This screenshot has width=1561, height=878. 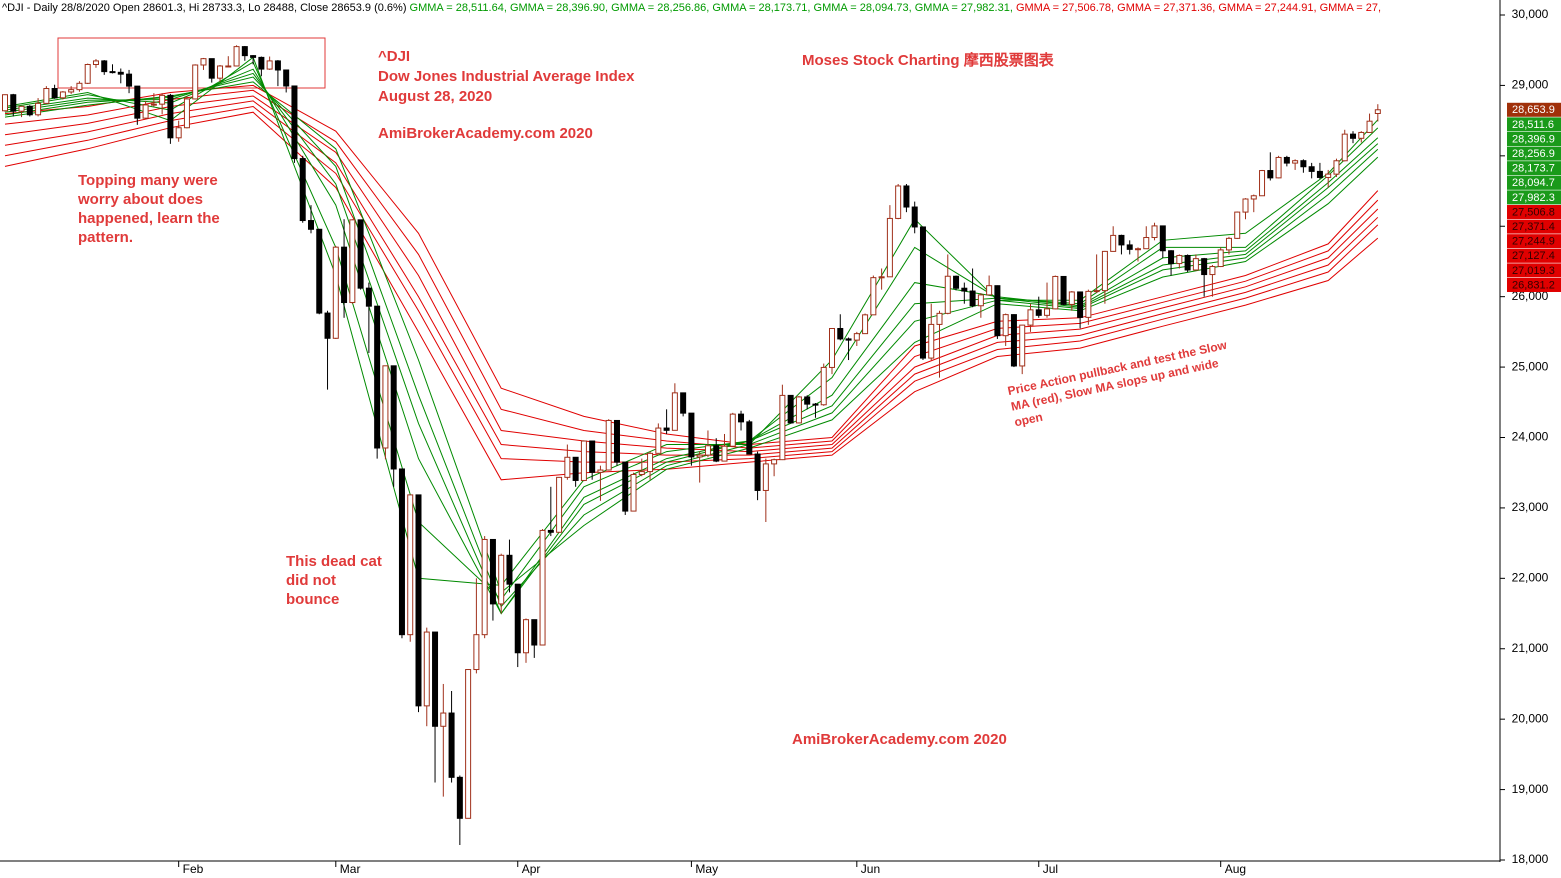 I want to click on y-tick-label: 20,000, so click(x=1530, y=718).